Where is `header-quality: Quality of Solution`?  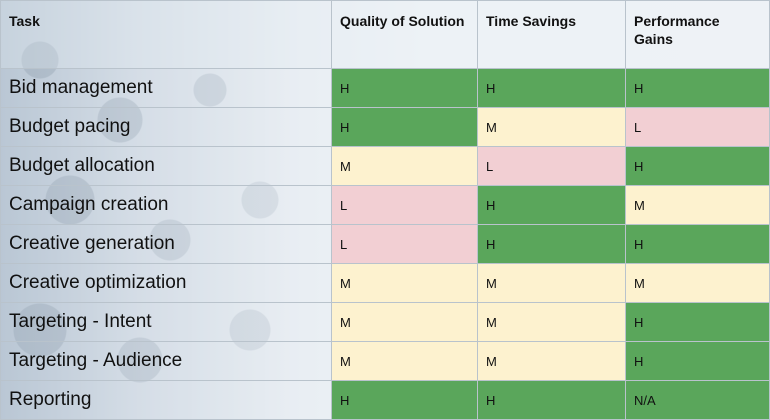 header-quality: Quality of Solution is located at coordinates (404, 34).